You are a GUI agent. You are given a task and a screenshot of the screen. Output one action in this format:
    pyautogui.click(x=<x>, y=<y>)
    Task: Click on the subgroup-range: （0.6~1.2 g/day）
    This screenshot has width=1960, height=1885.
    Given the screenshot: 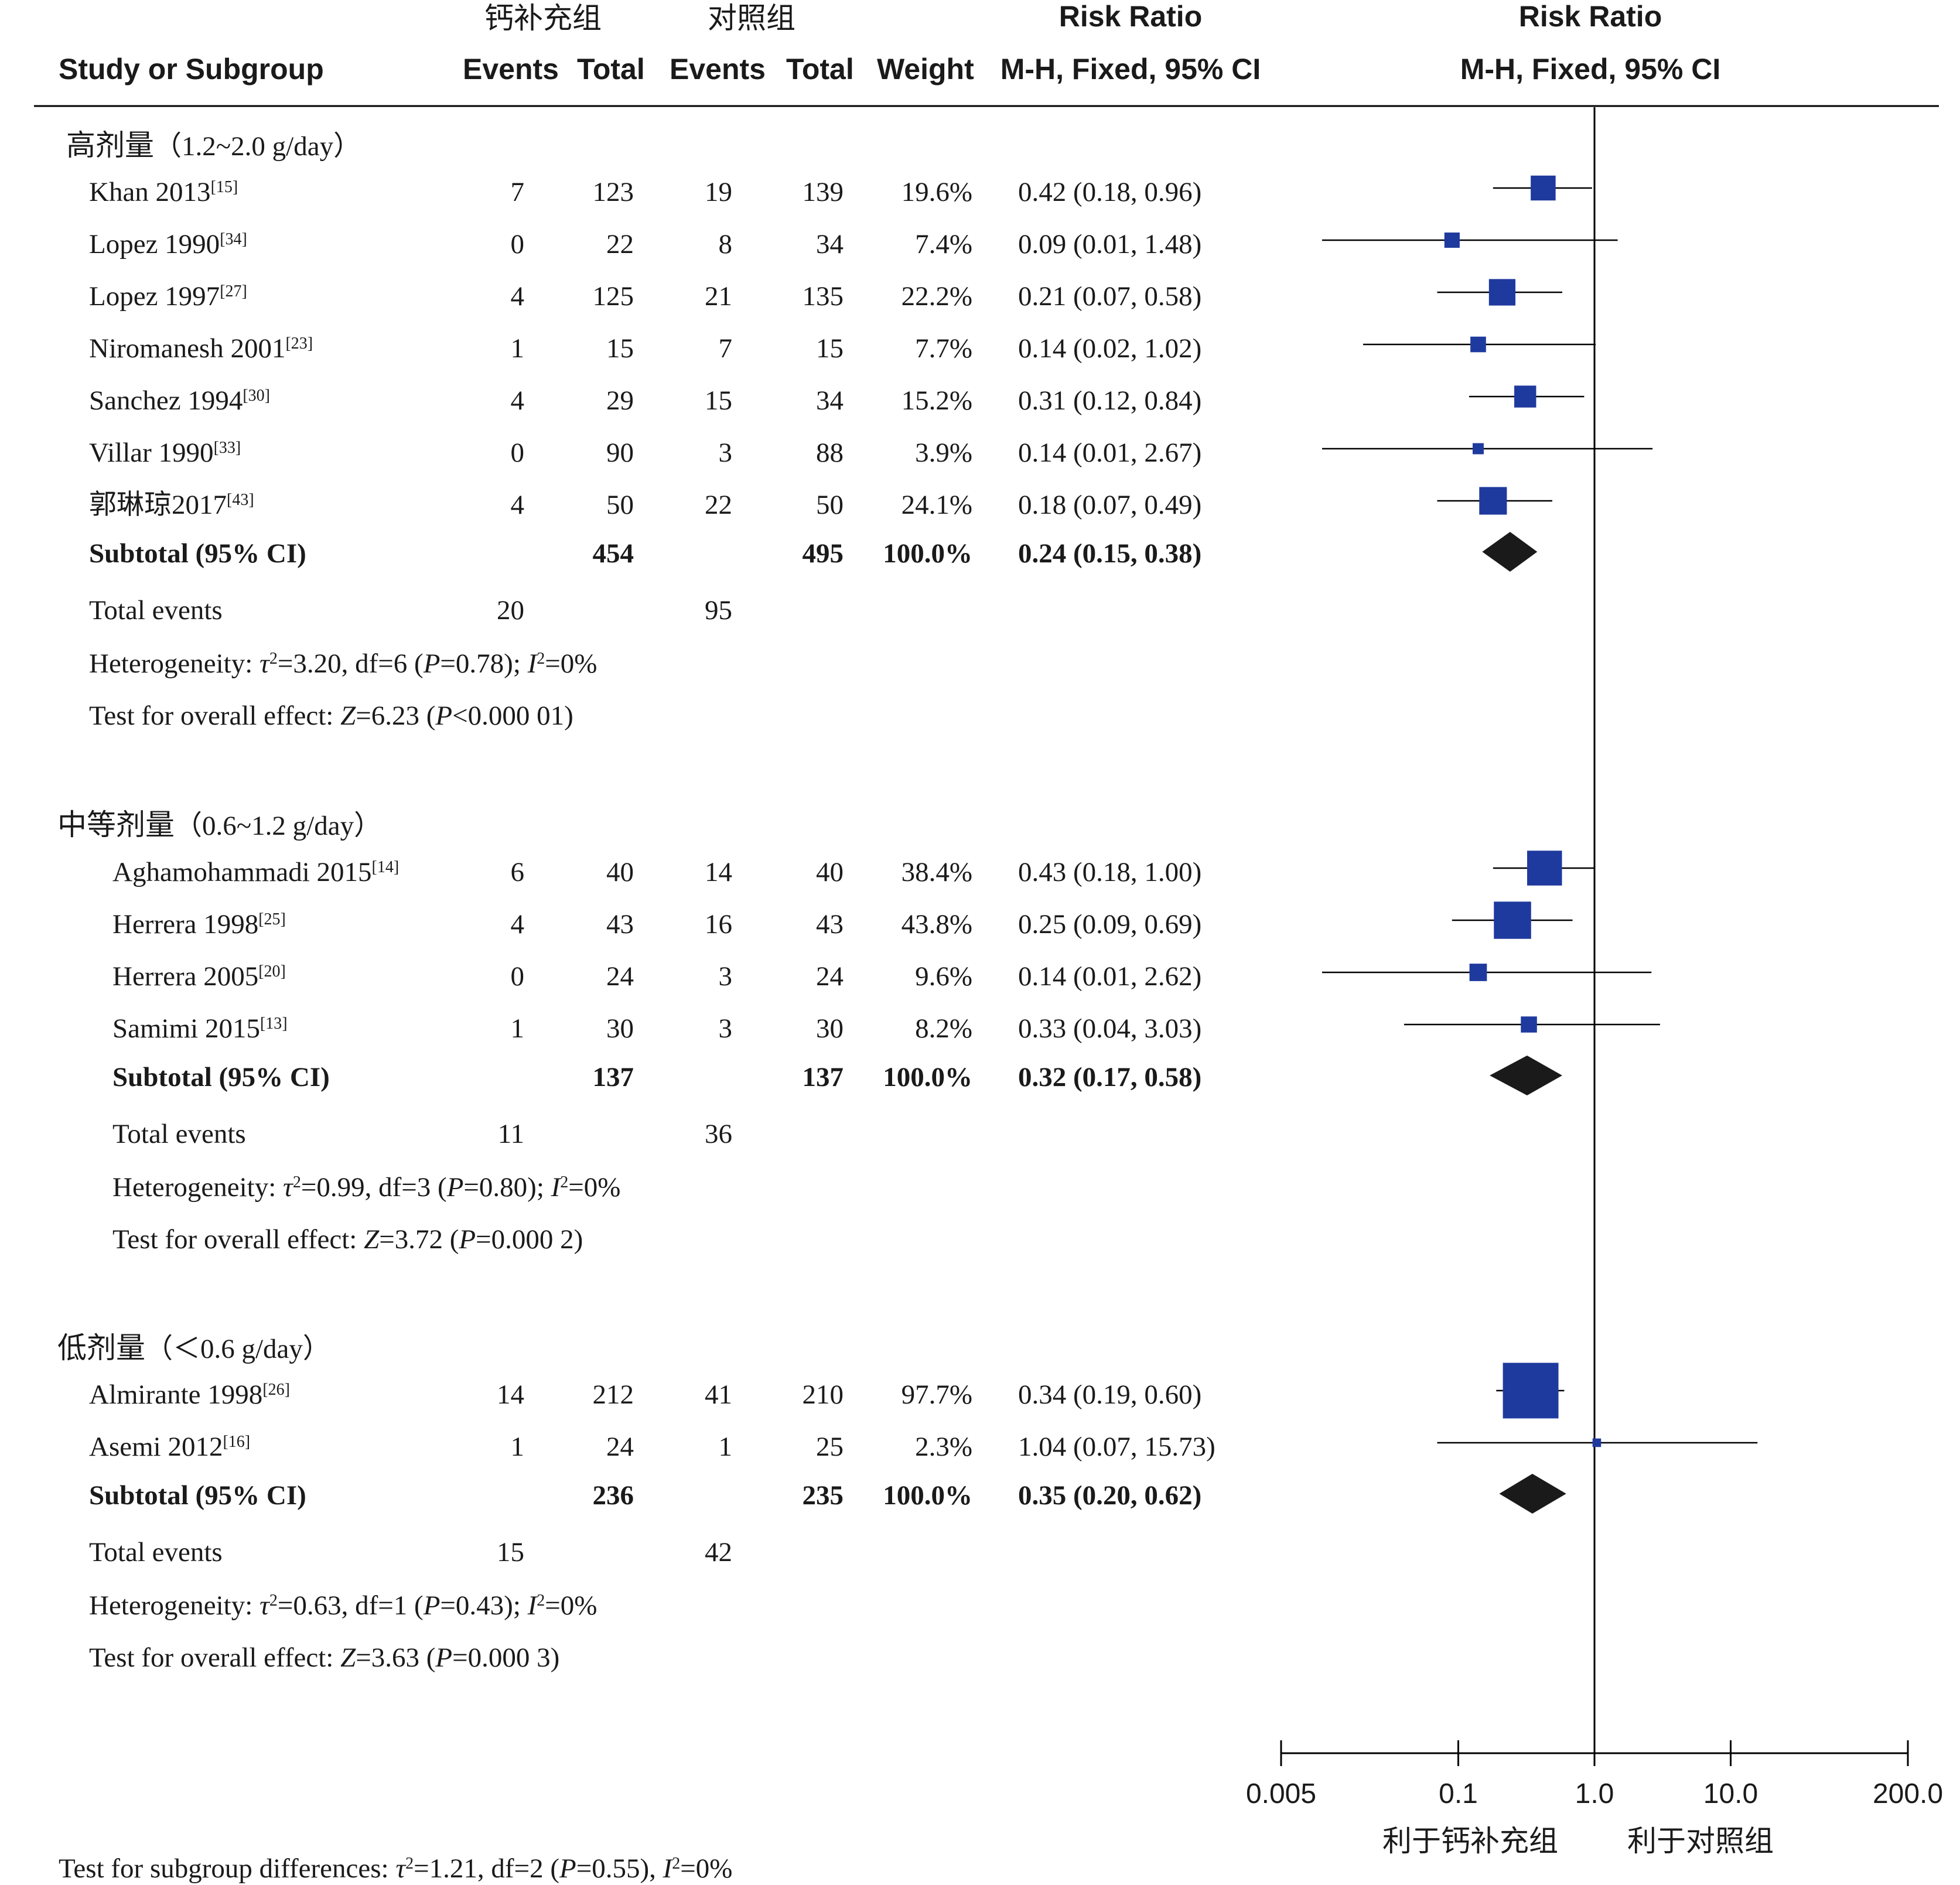 What is the action you would take?
    pyautogui.click(x=278, y=826)
    